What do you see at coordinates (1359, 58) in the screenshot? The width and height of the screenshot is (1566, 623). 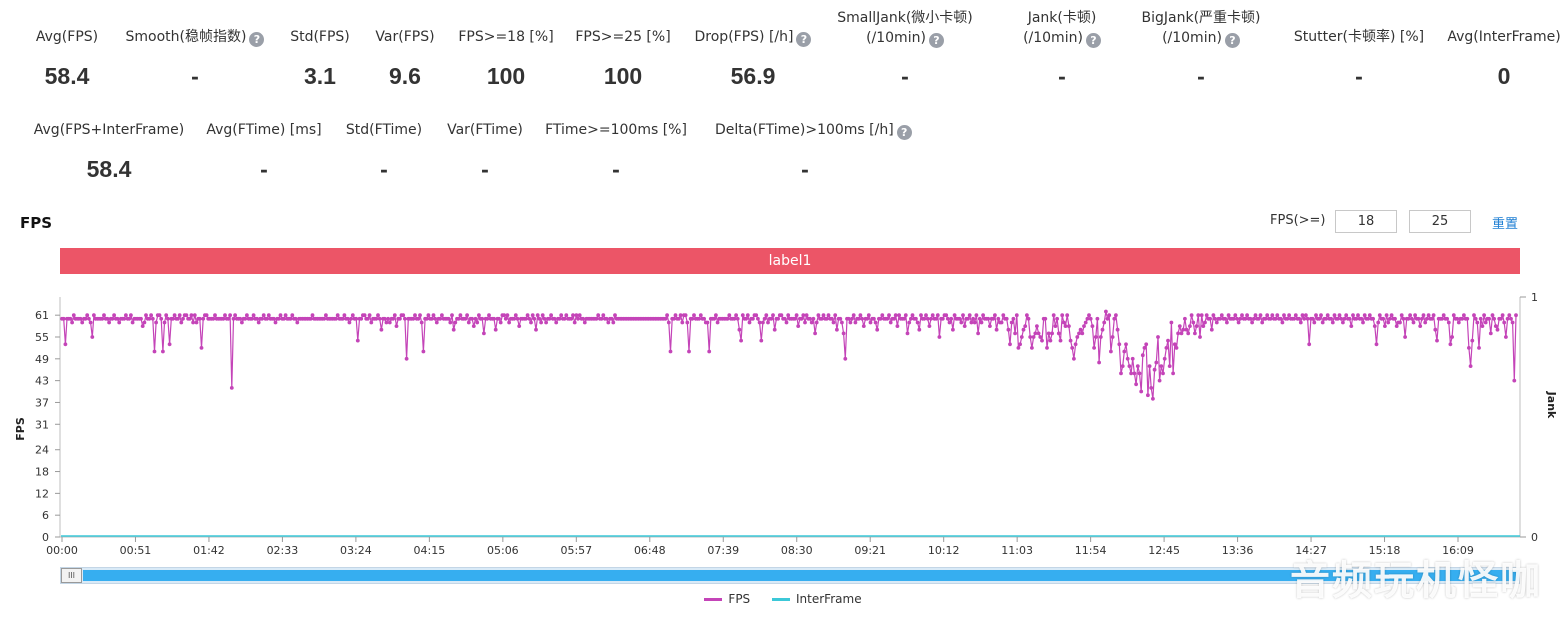 I see `stat-stutter: Stutter(卡顿率) [%] -` at bounding box center [1359, 58].